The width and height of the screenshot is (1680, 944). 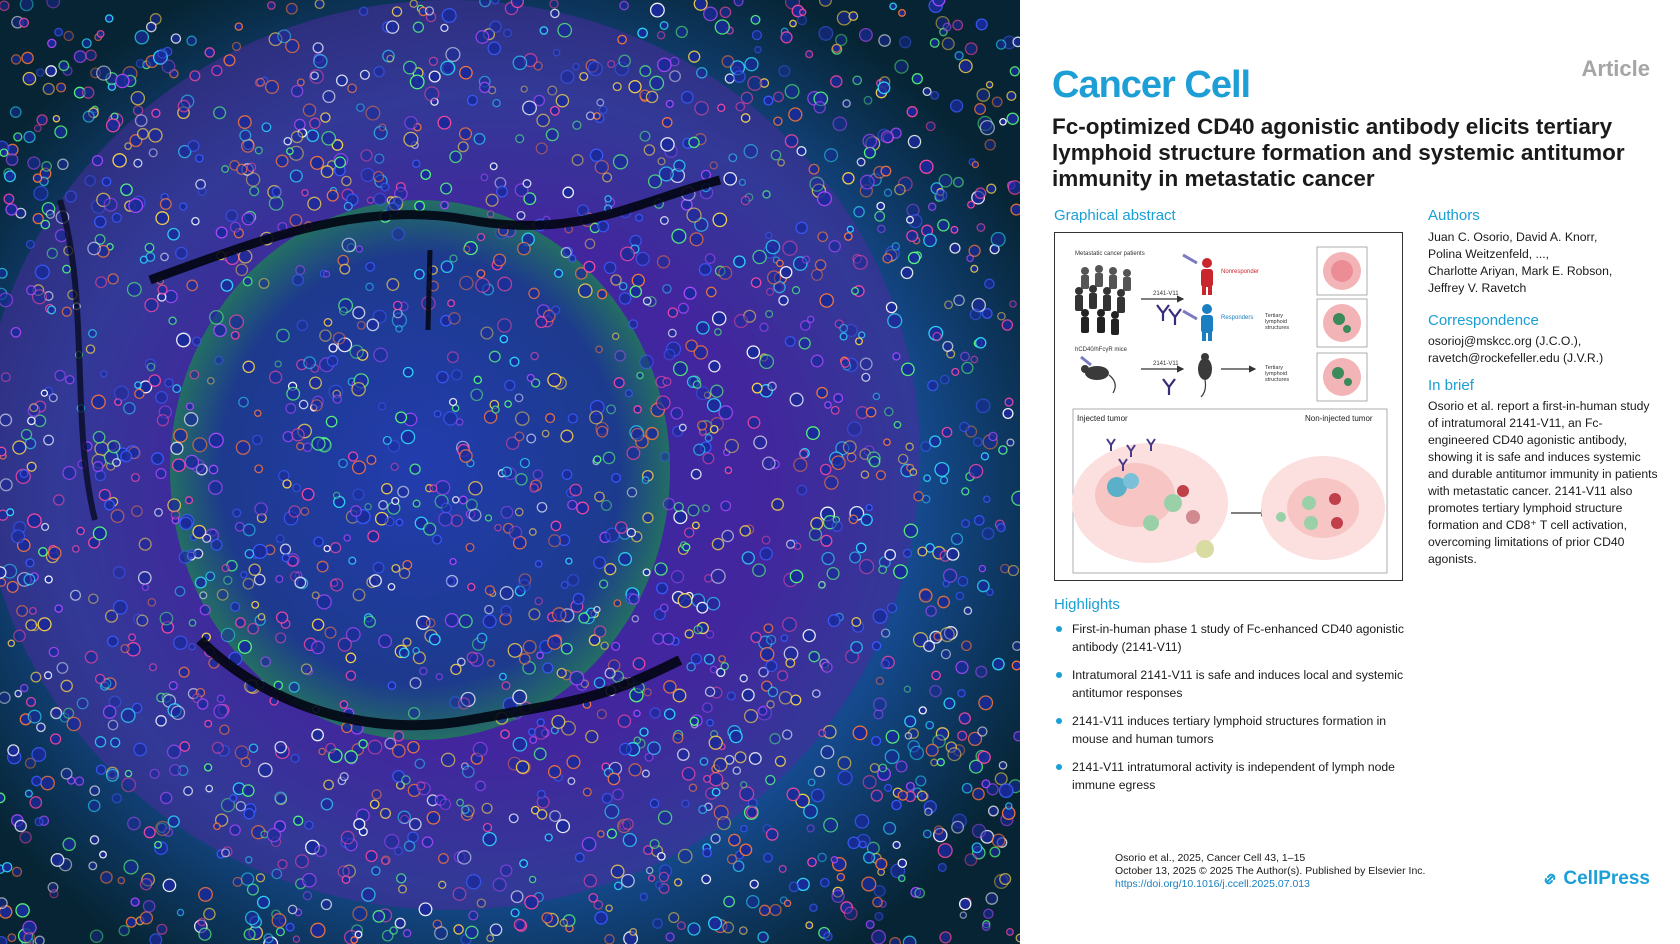 I want to click on ga-label-injected: Injected tumor, so click(x=1102, y=418).